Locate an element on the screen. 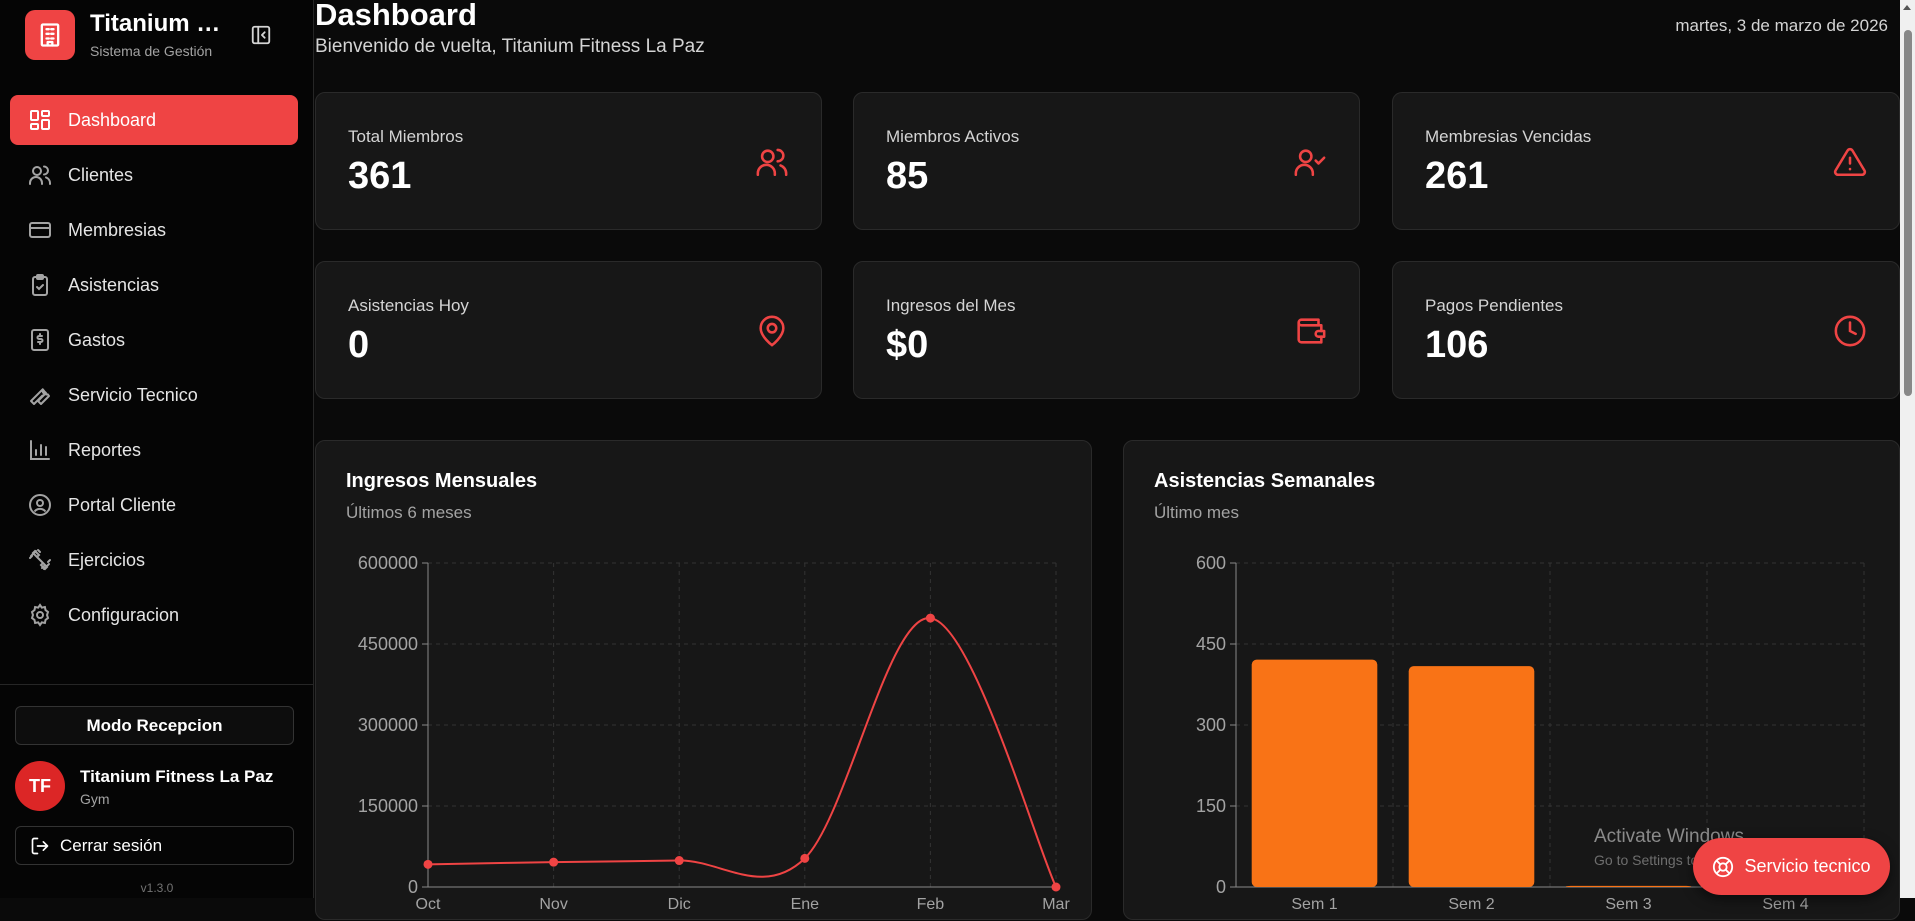 This screenshot has width=1915, height=921. y-tick-label: 450000 is located at coordinates (388, 644).